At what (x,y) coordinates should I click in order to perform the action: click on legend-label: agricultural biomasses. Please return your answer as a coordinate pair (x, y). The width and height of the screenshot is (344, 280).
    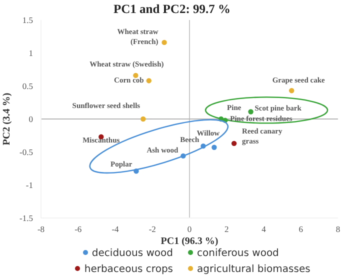
    Looking at the image, I should click on (254, 270).